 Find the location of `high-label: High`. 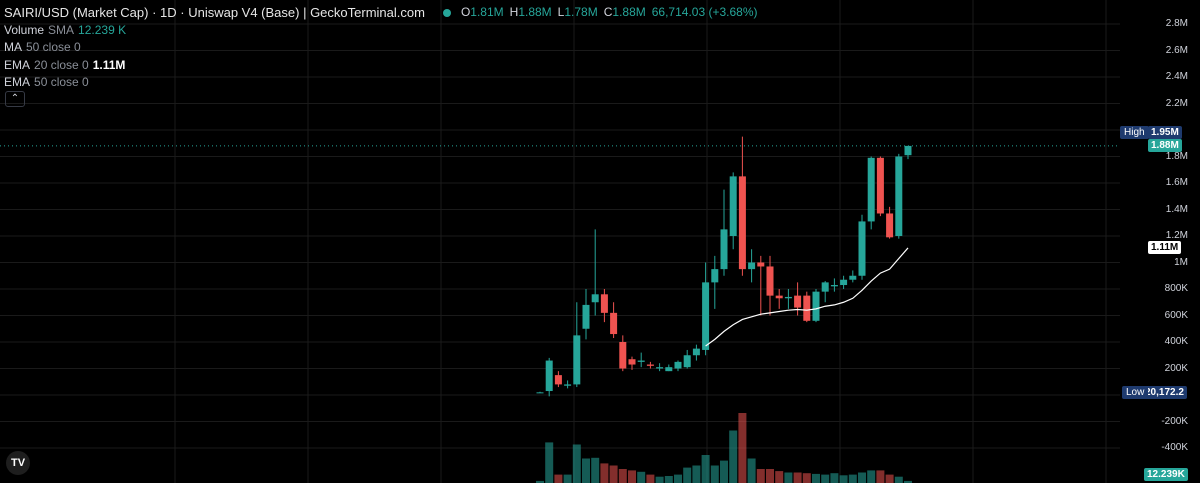

high-label: High is located at coordinates (1134, 132).